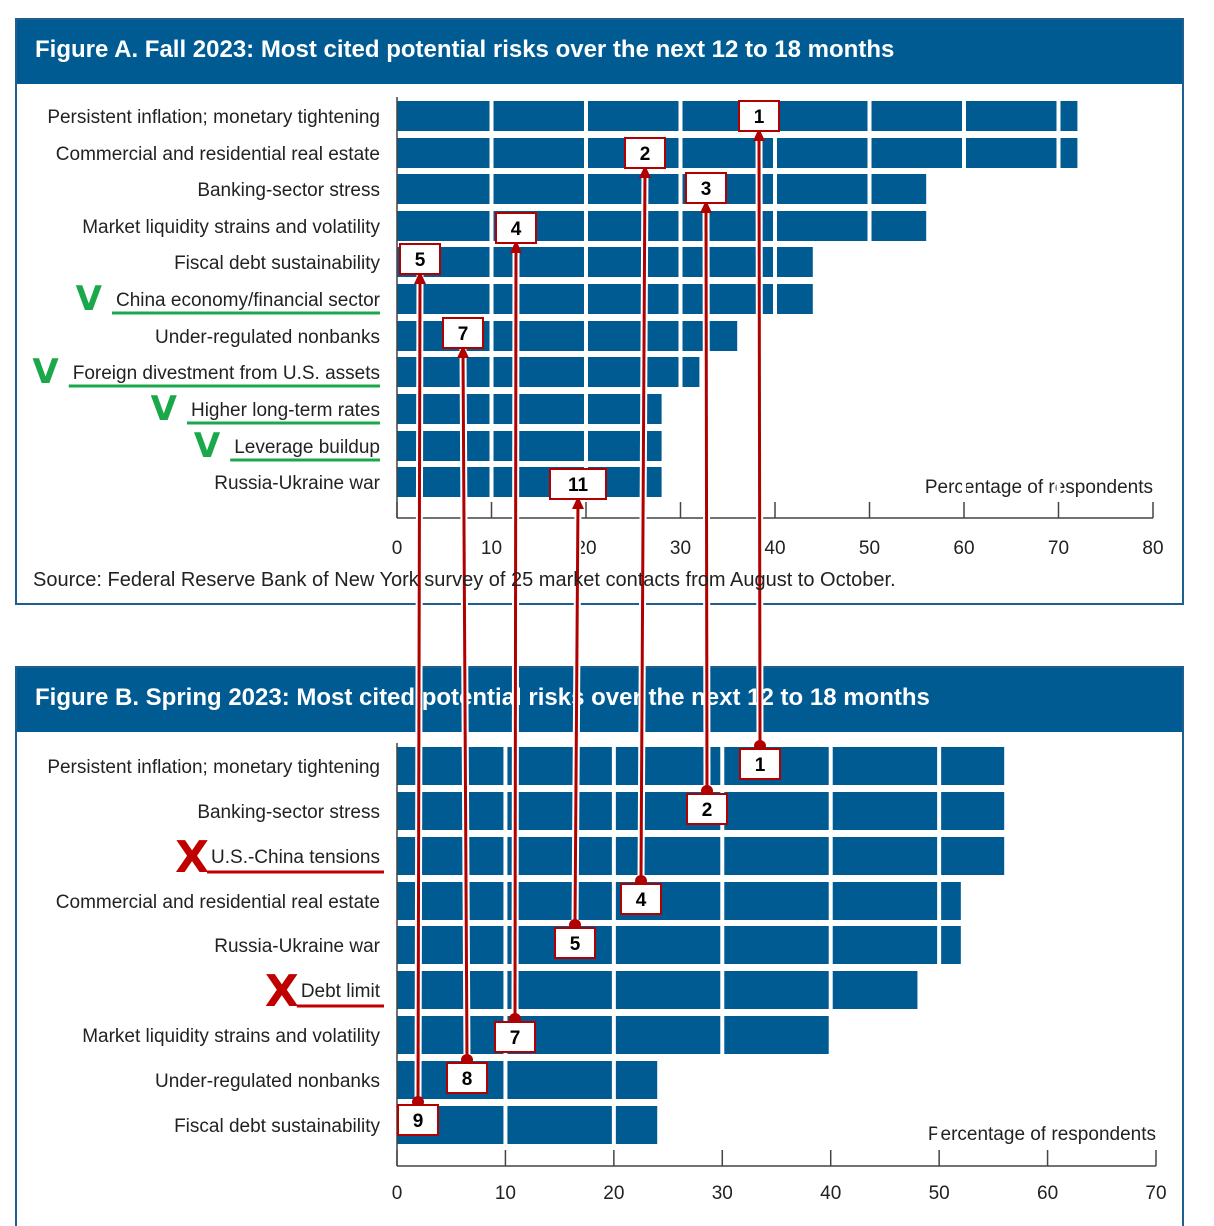  I want to click on figure-a-tick-label: 30, so click(680, 548).